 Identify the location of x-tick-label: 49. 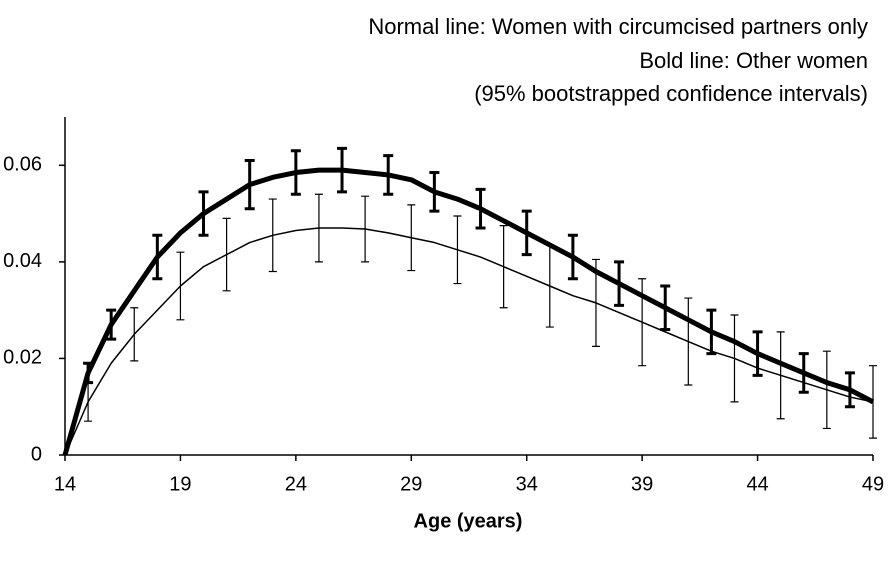
(873, 484).